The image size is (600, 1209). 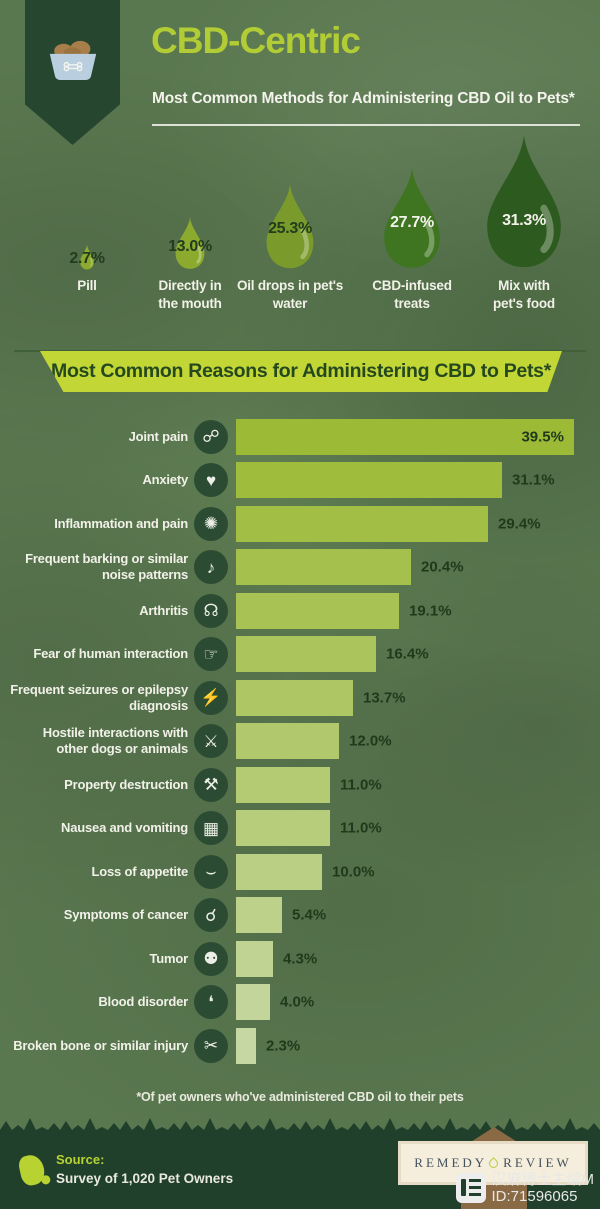 What do you see at coordinates (519, 524) in the screenshot?
I see `bar-value-label: 29.4%` at bounding box center [519, 524].